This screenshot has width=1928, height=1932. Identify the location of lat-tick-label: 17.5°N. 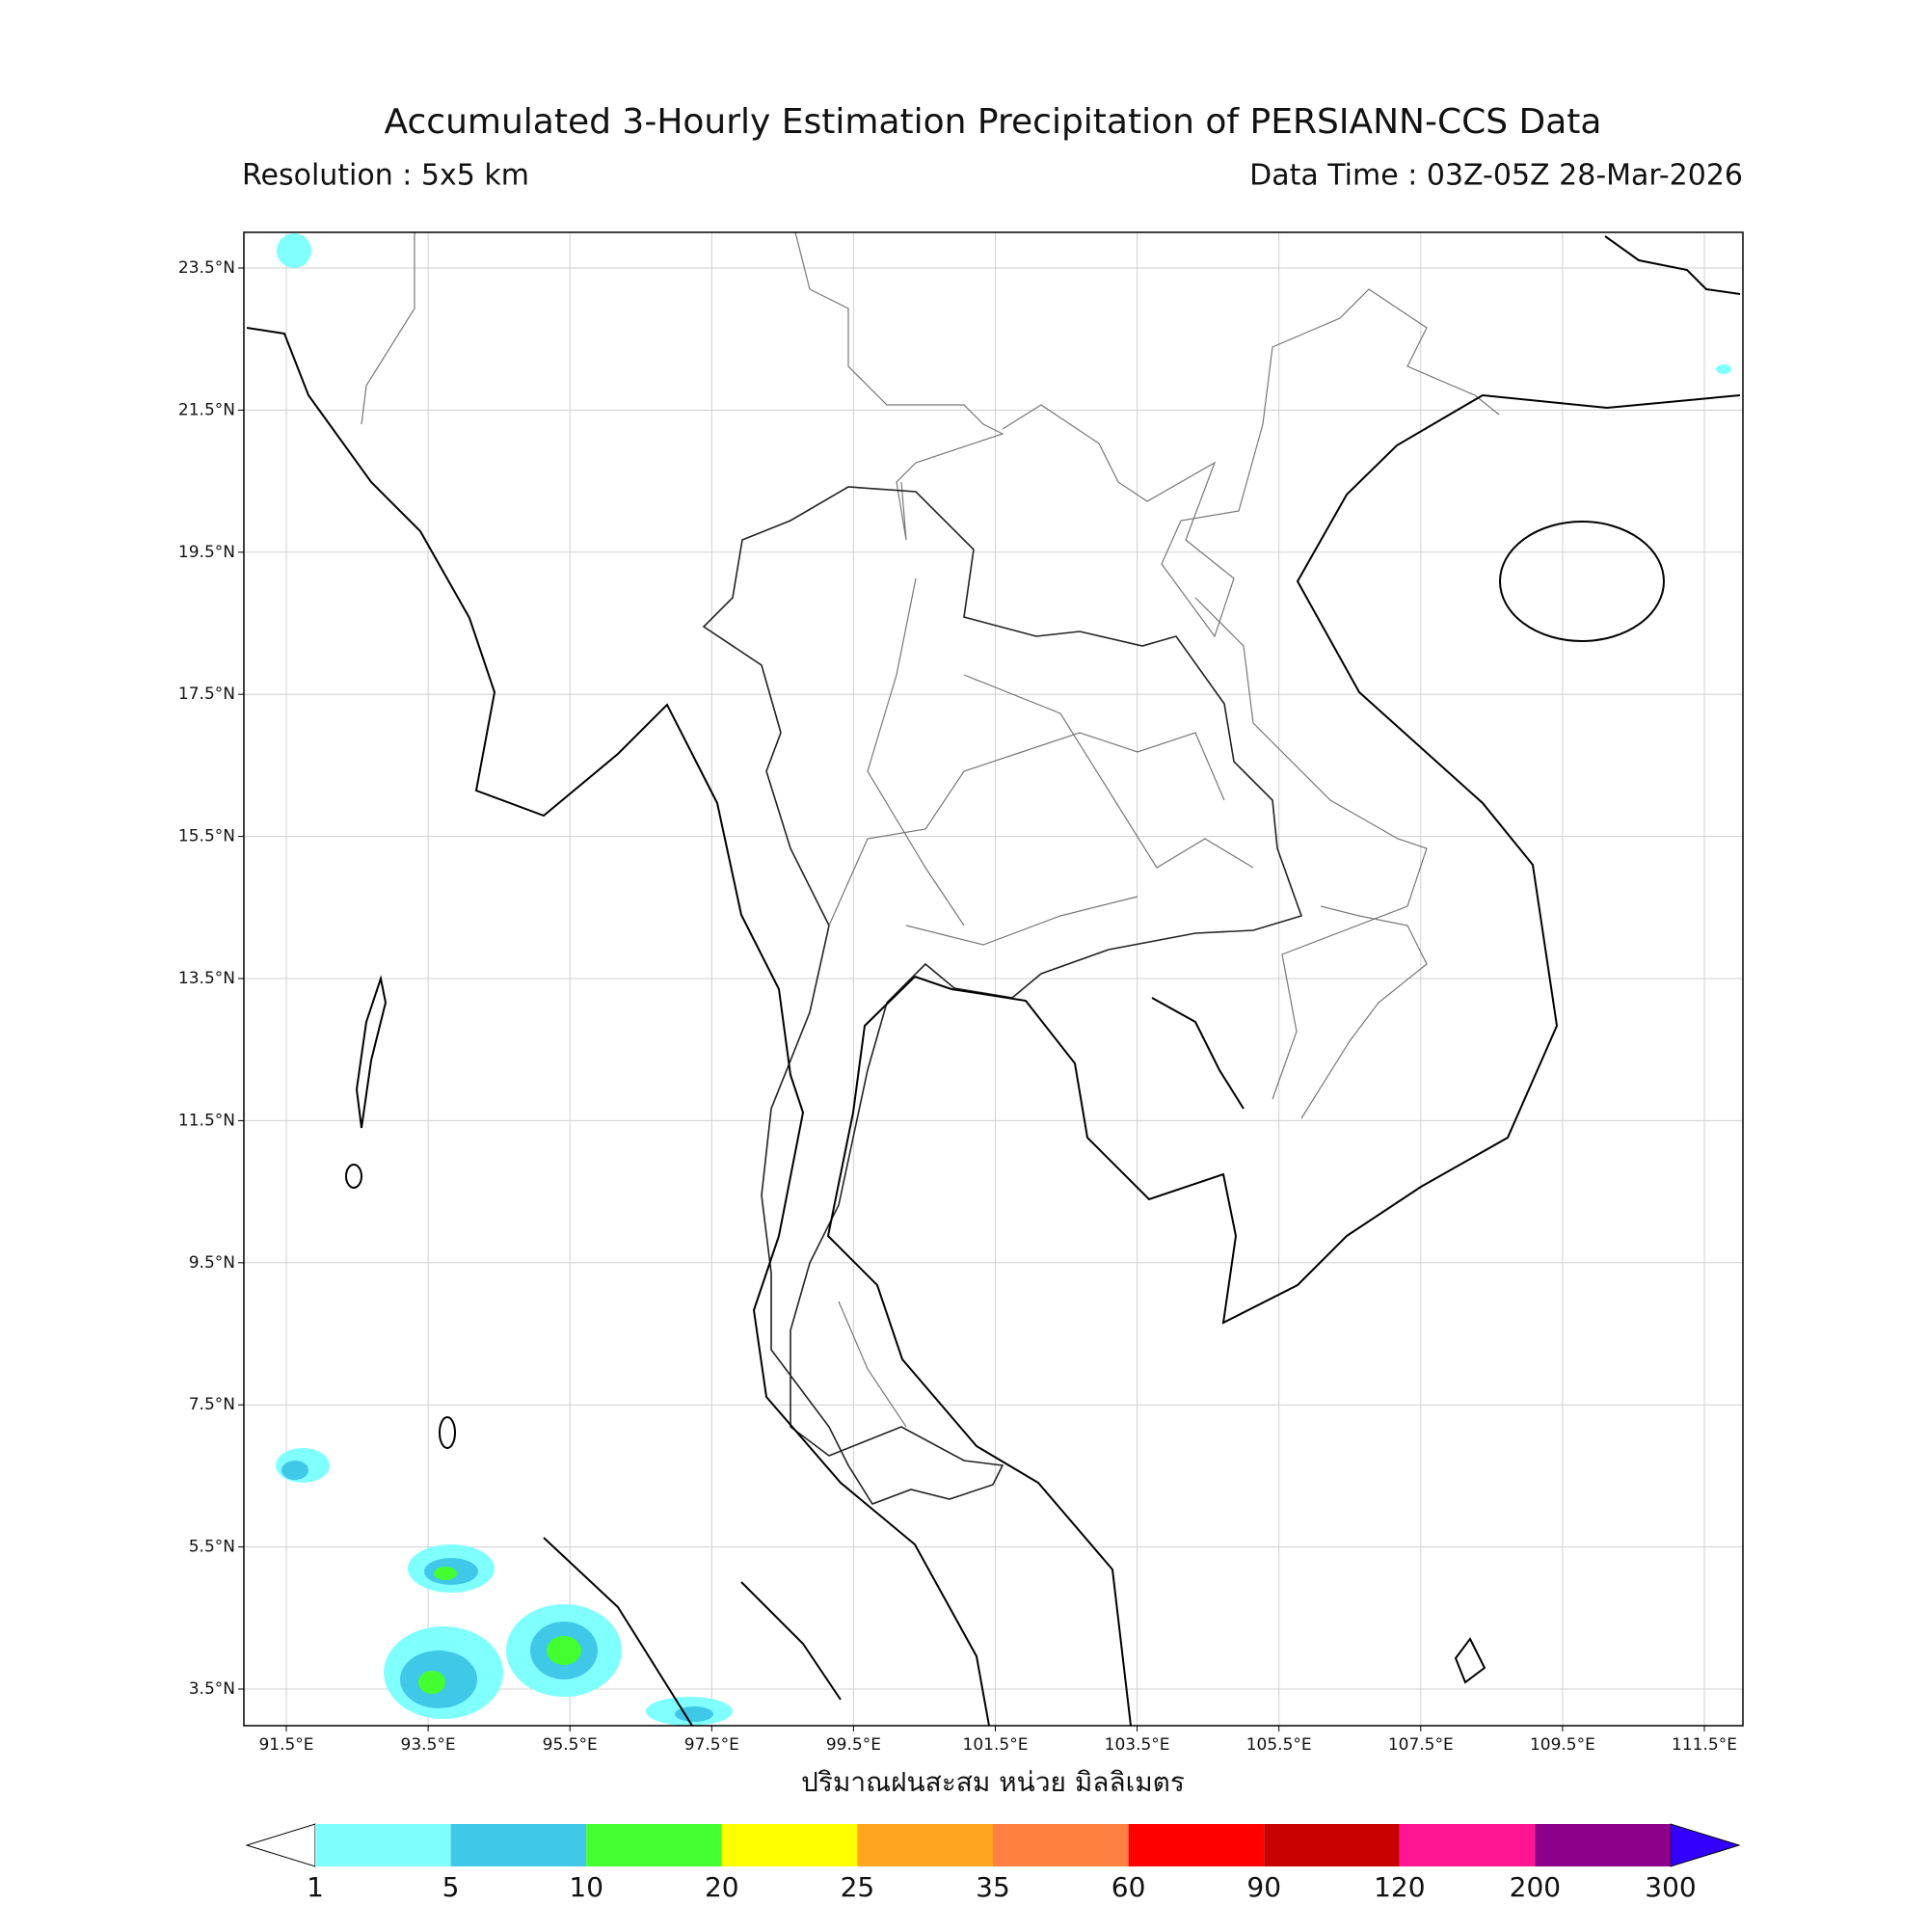
(206, 694).